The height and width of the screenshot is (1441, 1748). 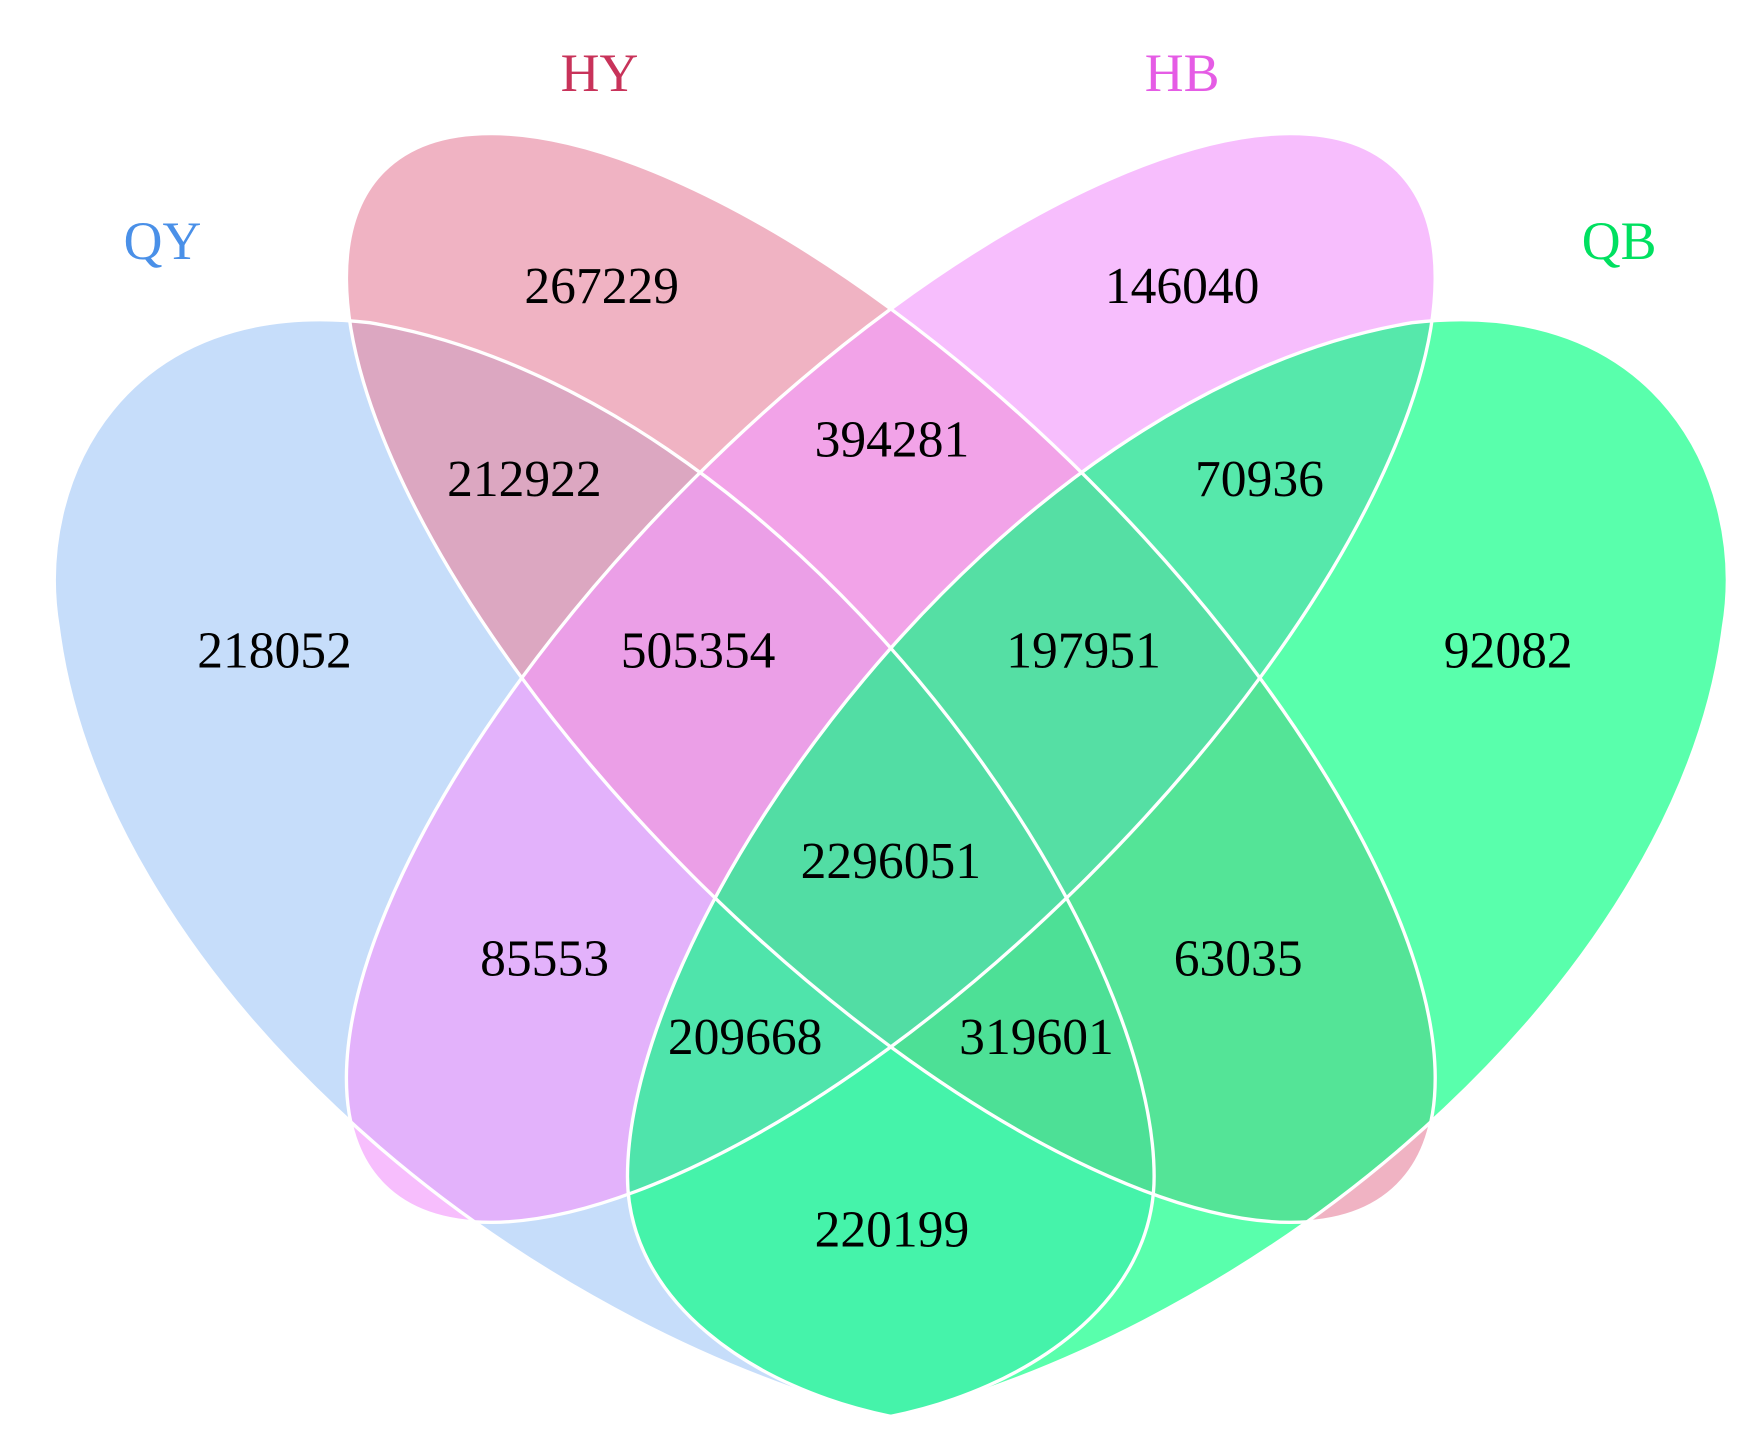 I want to click on region-count: 92082, so click(x=1508, y=650).